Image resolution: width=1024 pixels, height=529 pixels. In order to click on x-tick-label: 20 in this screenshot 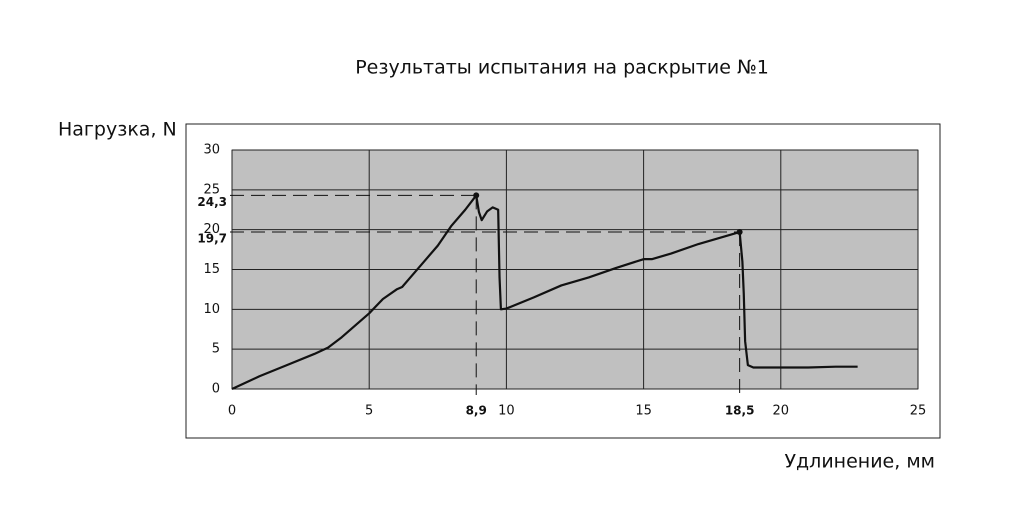, I will do `click(781, 411)`.